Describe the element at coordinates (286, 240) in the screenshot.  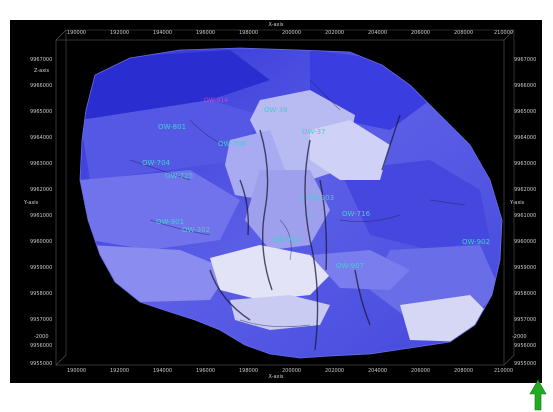
I see `well-label: OW-905` at that location.